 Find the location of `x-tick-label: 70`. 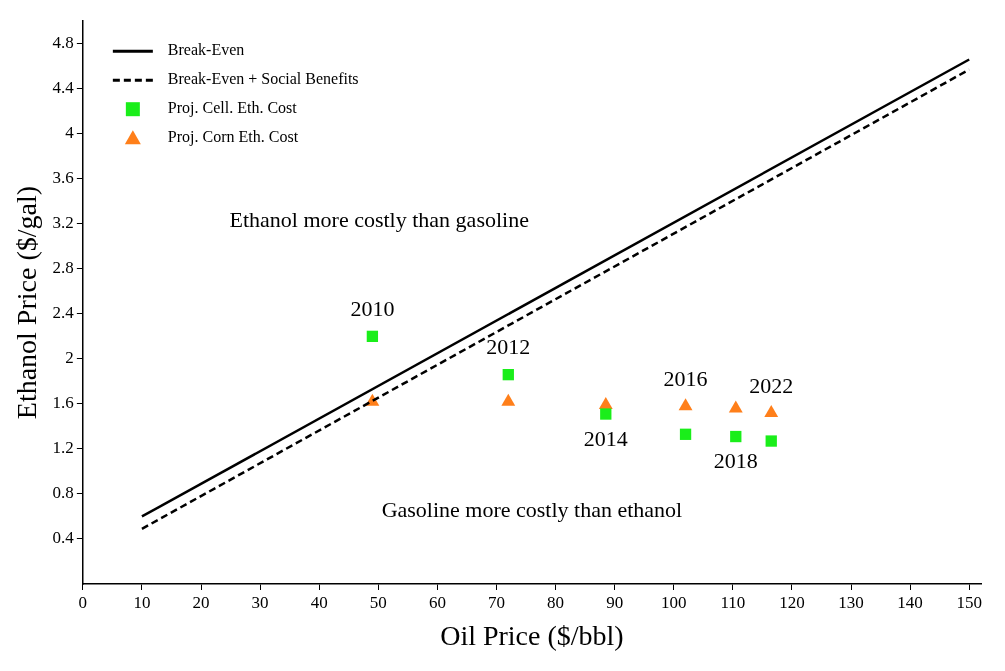

x-tick-label: 70 is located at coordinates (496, 602).